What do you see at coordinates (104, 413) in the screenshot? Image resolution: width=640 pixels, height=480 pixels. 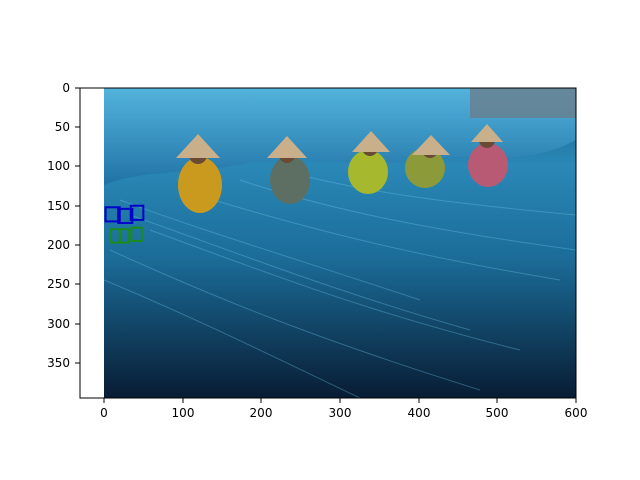 I see `x-tick-label: 0` at bounding box center [104, 413].